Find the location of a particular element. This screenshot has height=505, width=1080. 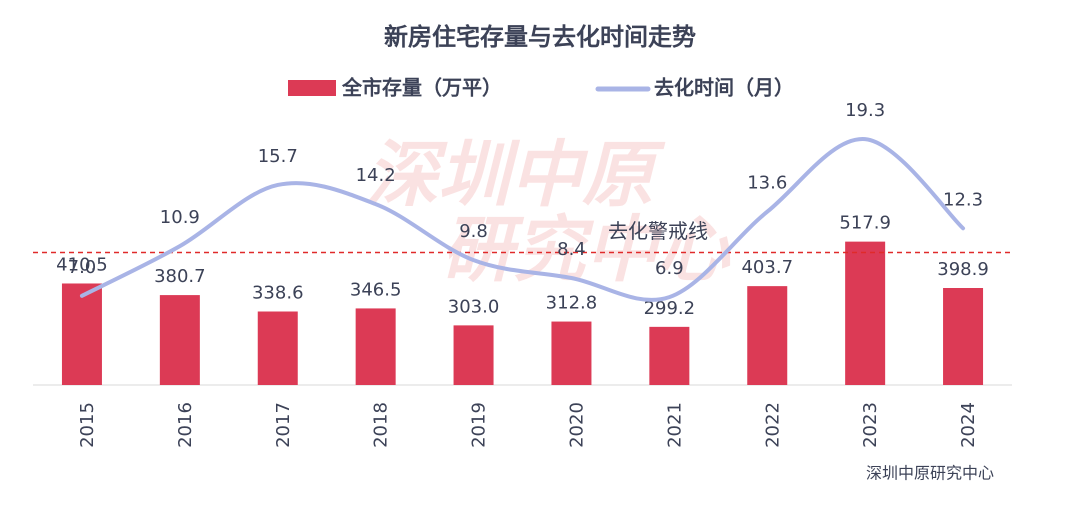

watermark-text: 研究中心 is located at coordinates (586, 250).